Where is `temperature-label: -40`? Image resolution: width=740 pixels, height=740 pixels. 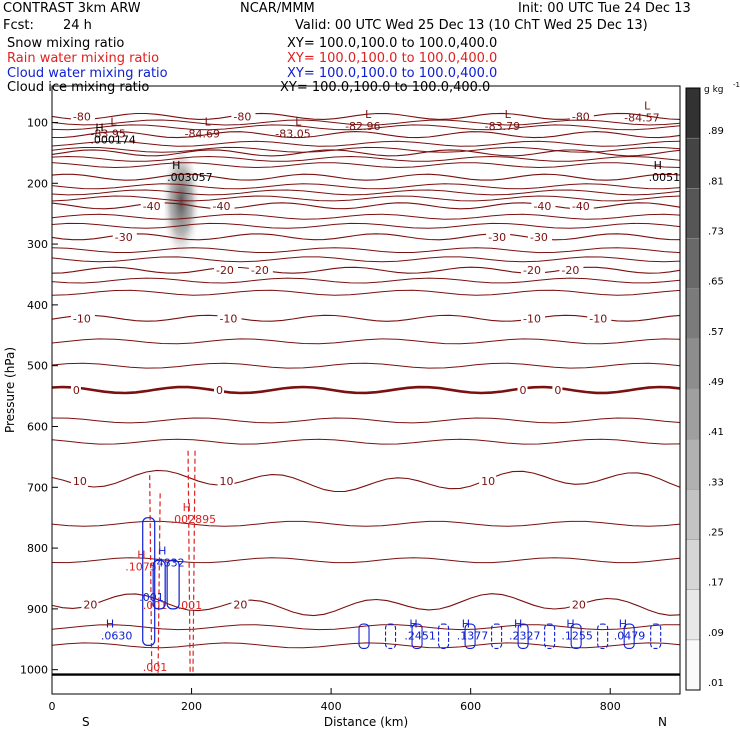 temperature-label: -40 is located at coordinates (581, 206).